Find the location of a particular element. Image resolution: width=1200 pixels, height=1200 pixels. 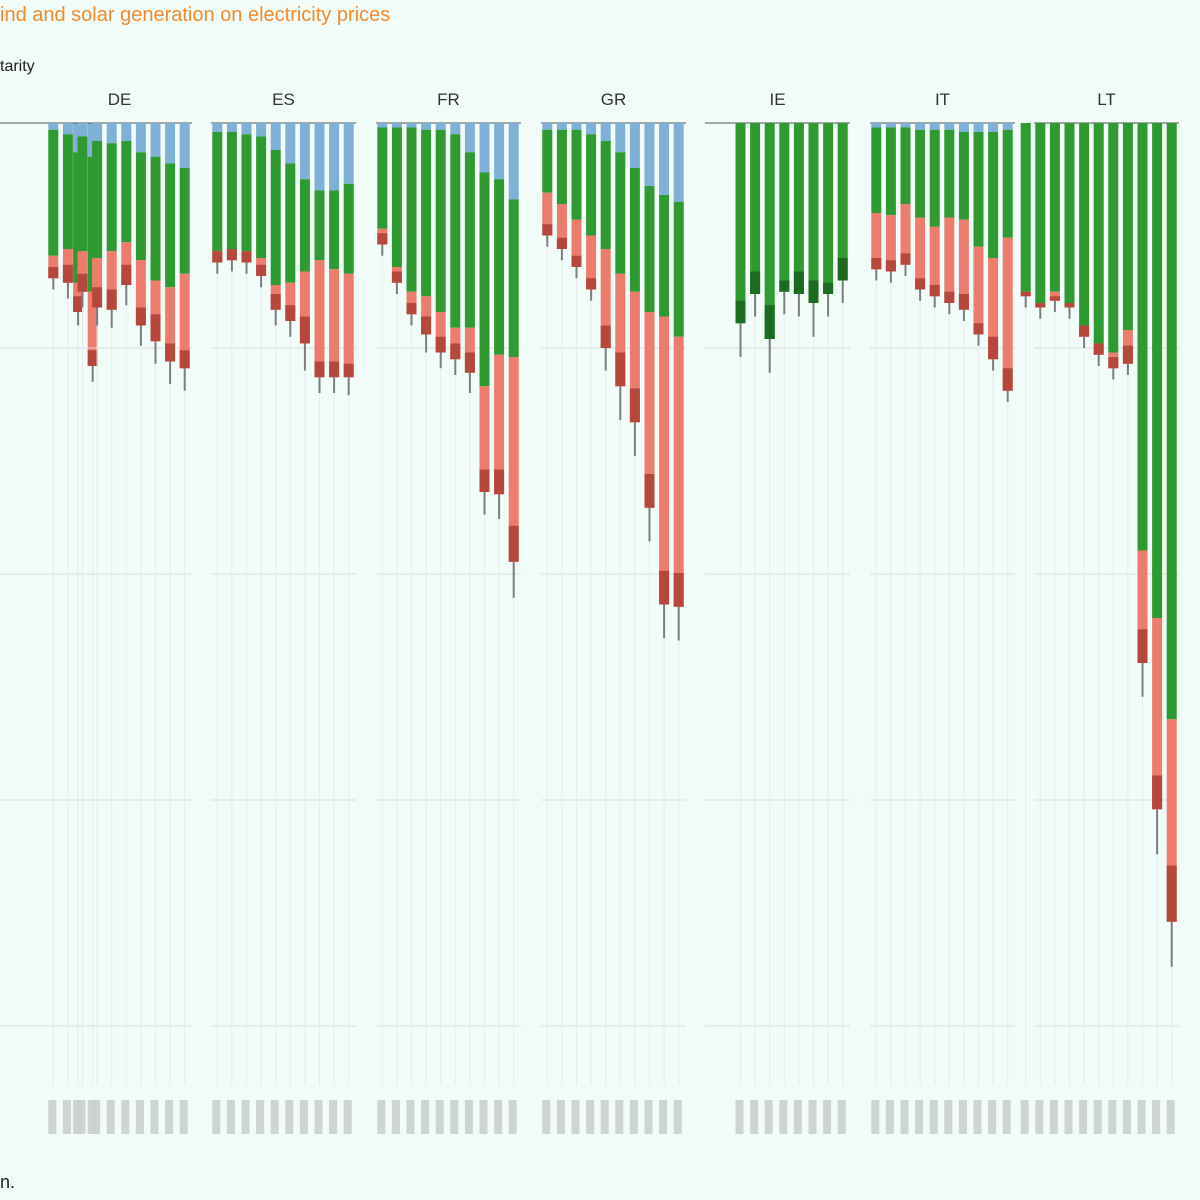

panel-it: IT is located at coordinates (942, 612).